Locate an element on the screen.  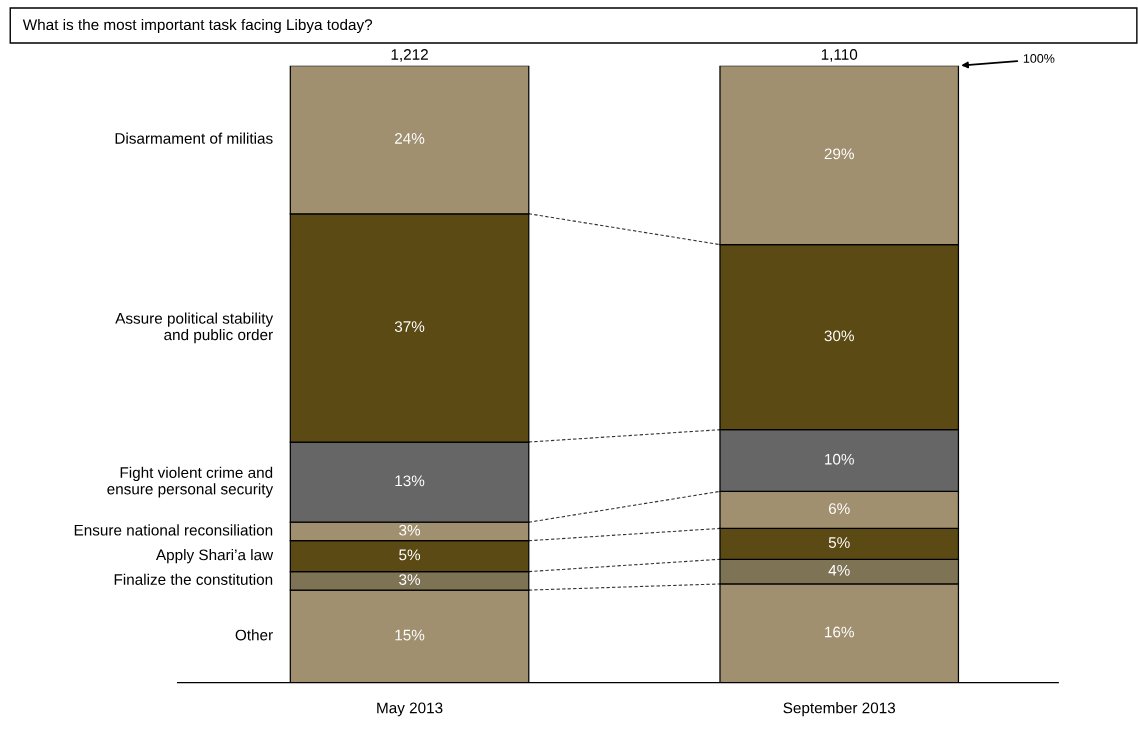
data-label: 30% is located at coordinates (839, 336).